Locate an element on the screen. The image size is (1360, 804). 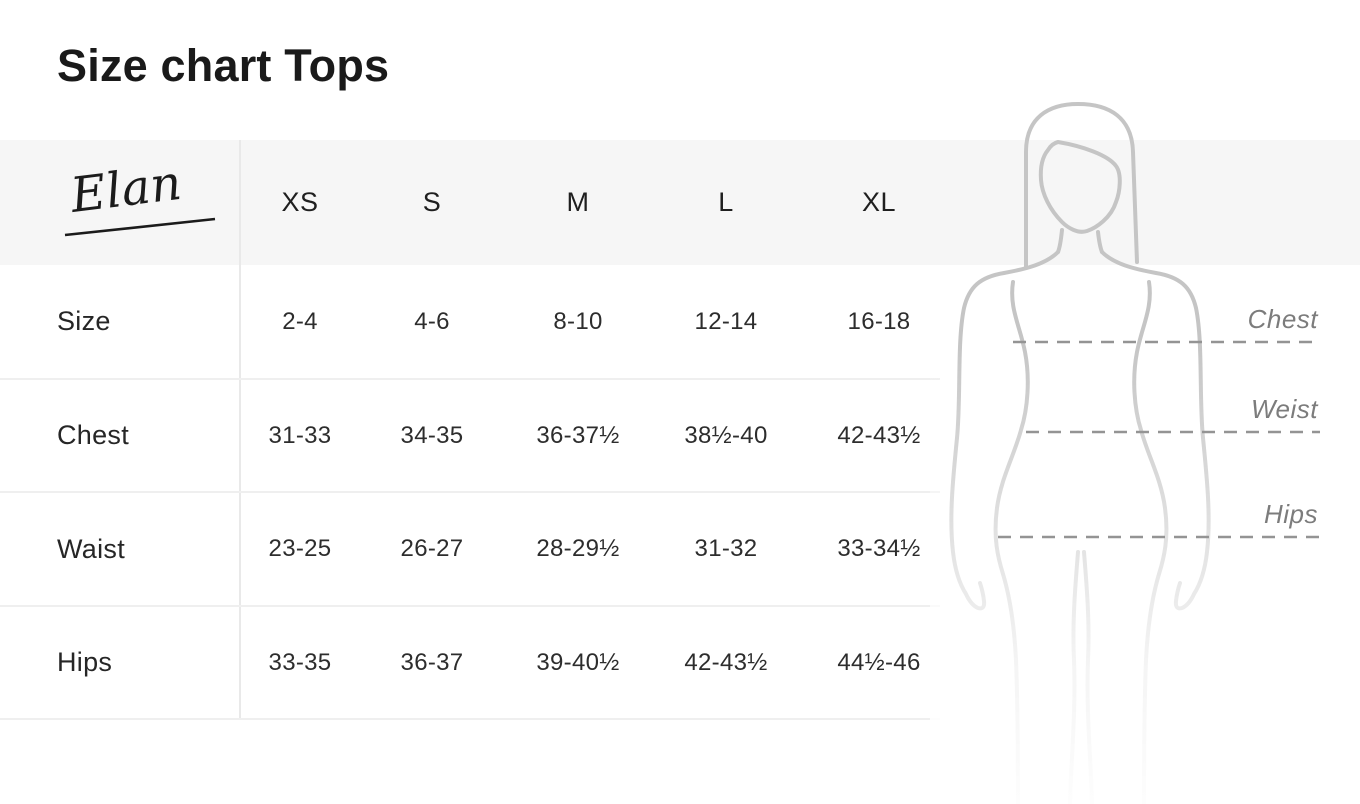
cell-waist-l: 31-32 is located at coordinates (726, 548).